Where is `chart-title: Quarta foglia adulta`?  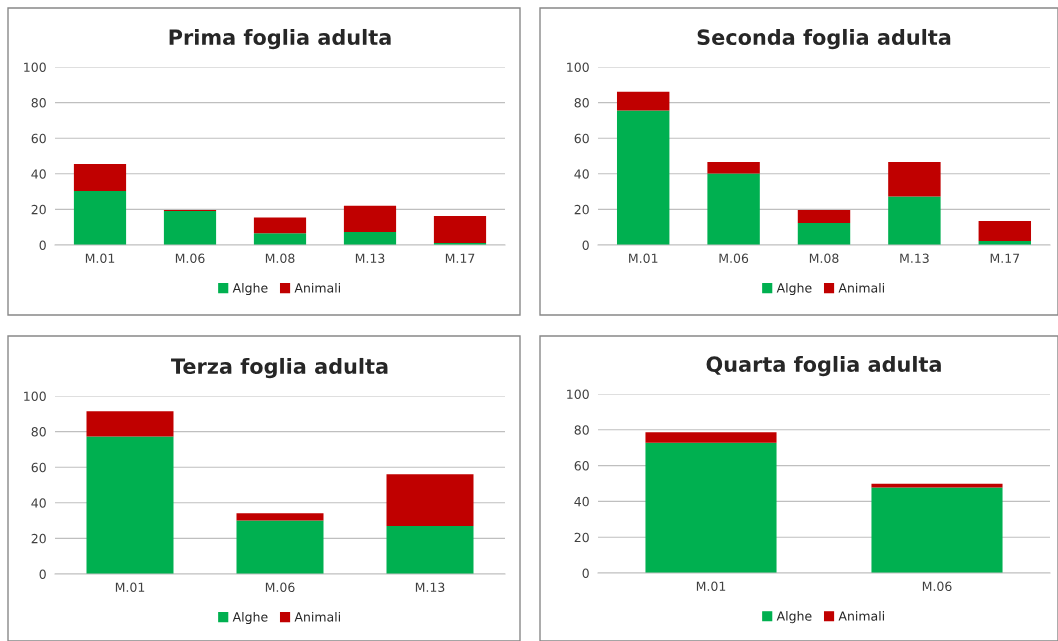 chart-title: Quarta foglia adulta is located at coordinates (823, 366).